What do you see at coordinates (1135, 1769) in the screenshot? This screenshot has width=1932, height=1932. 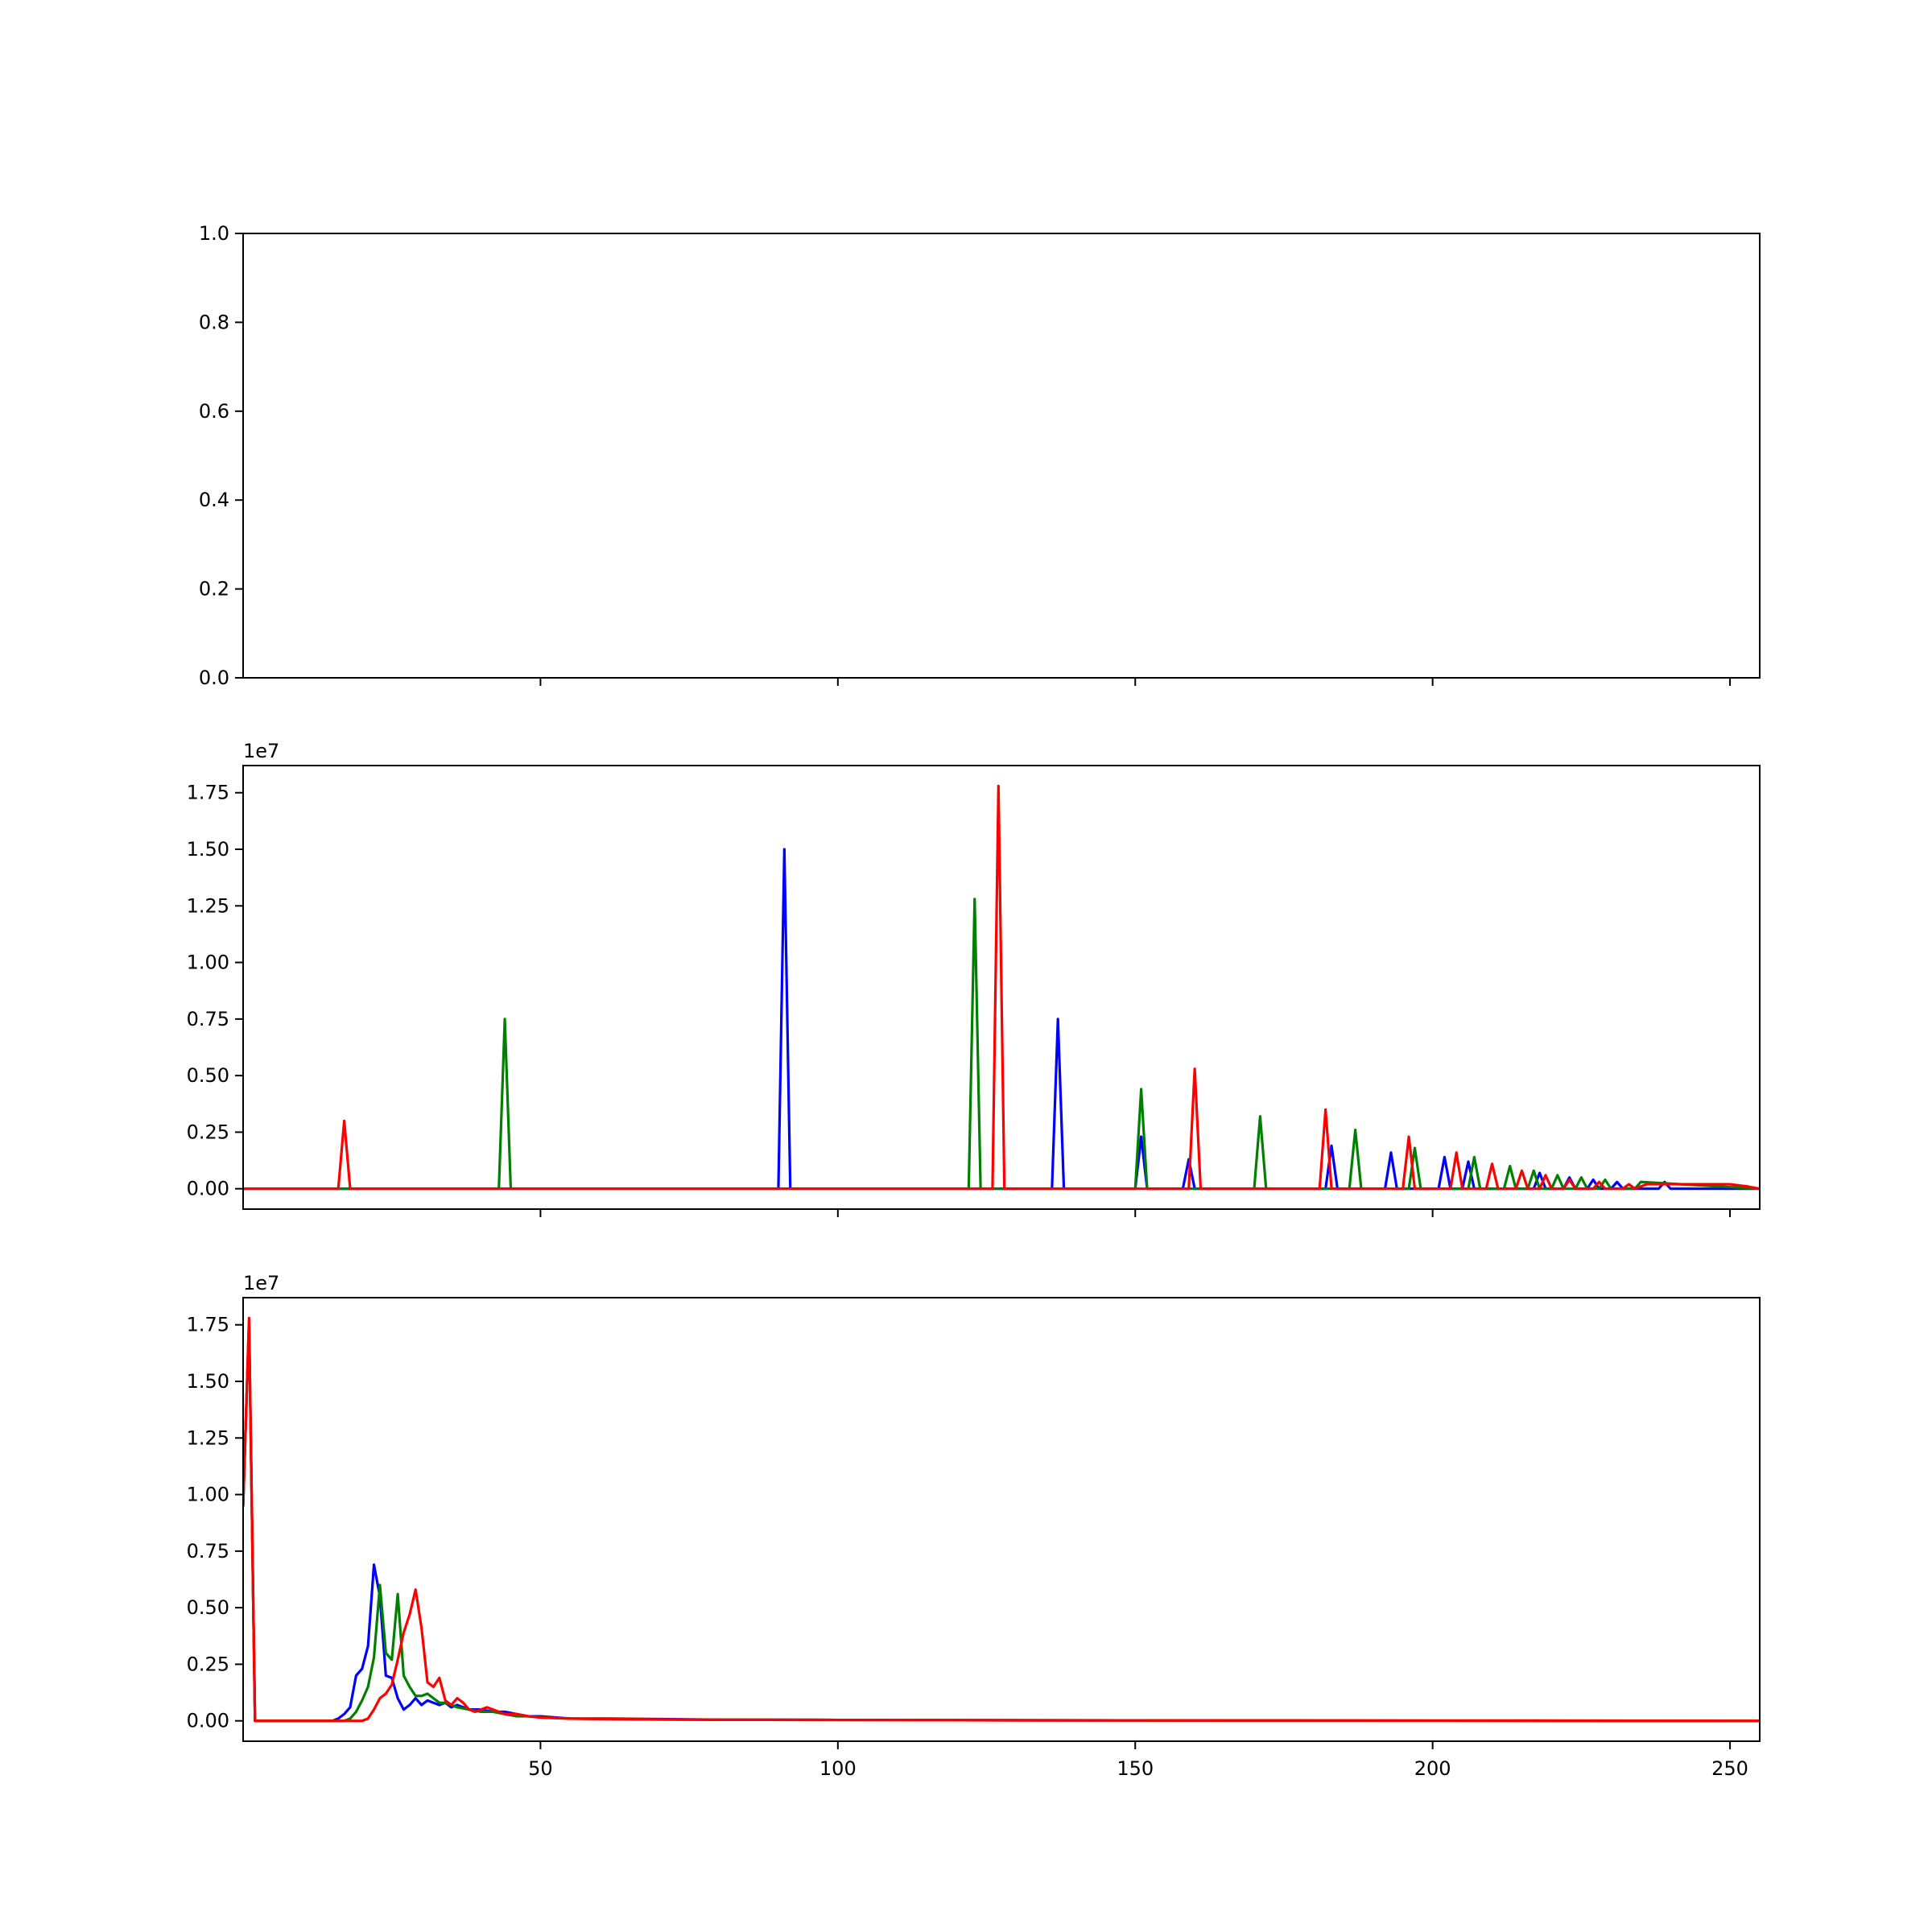 I see `x-tick-label: 150` at bounding box center [1135, 1769].